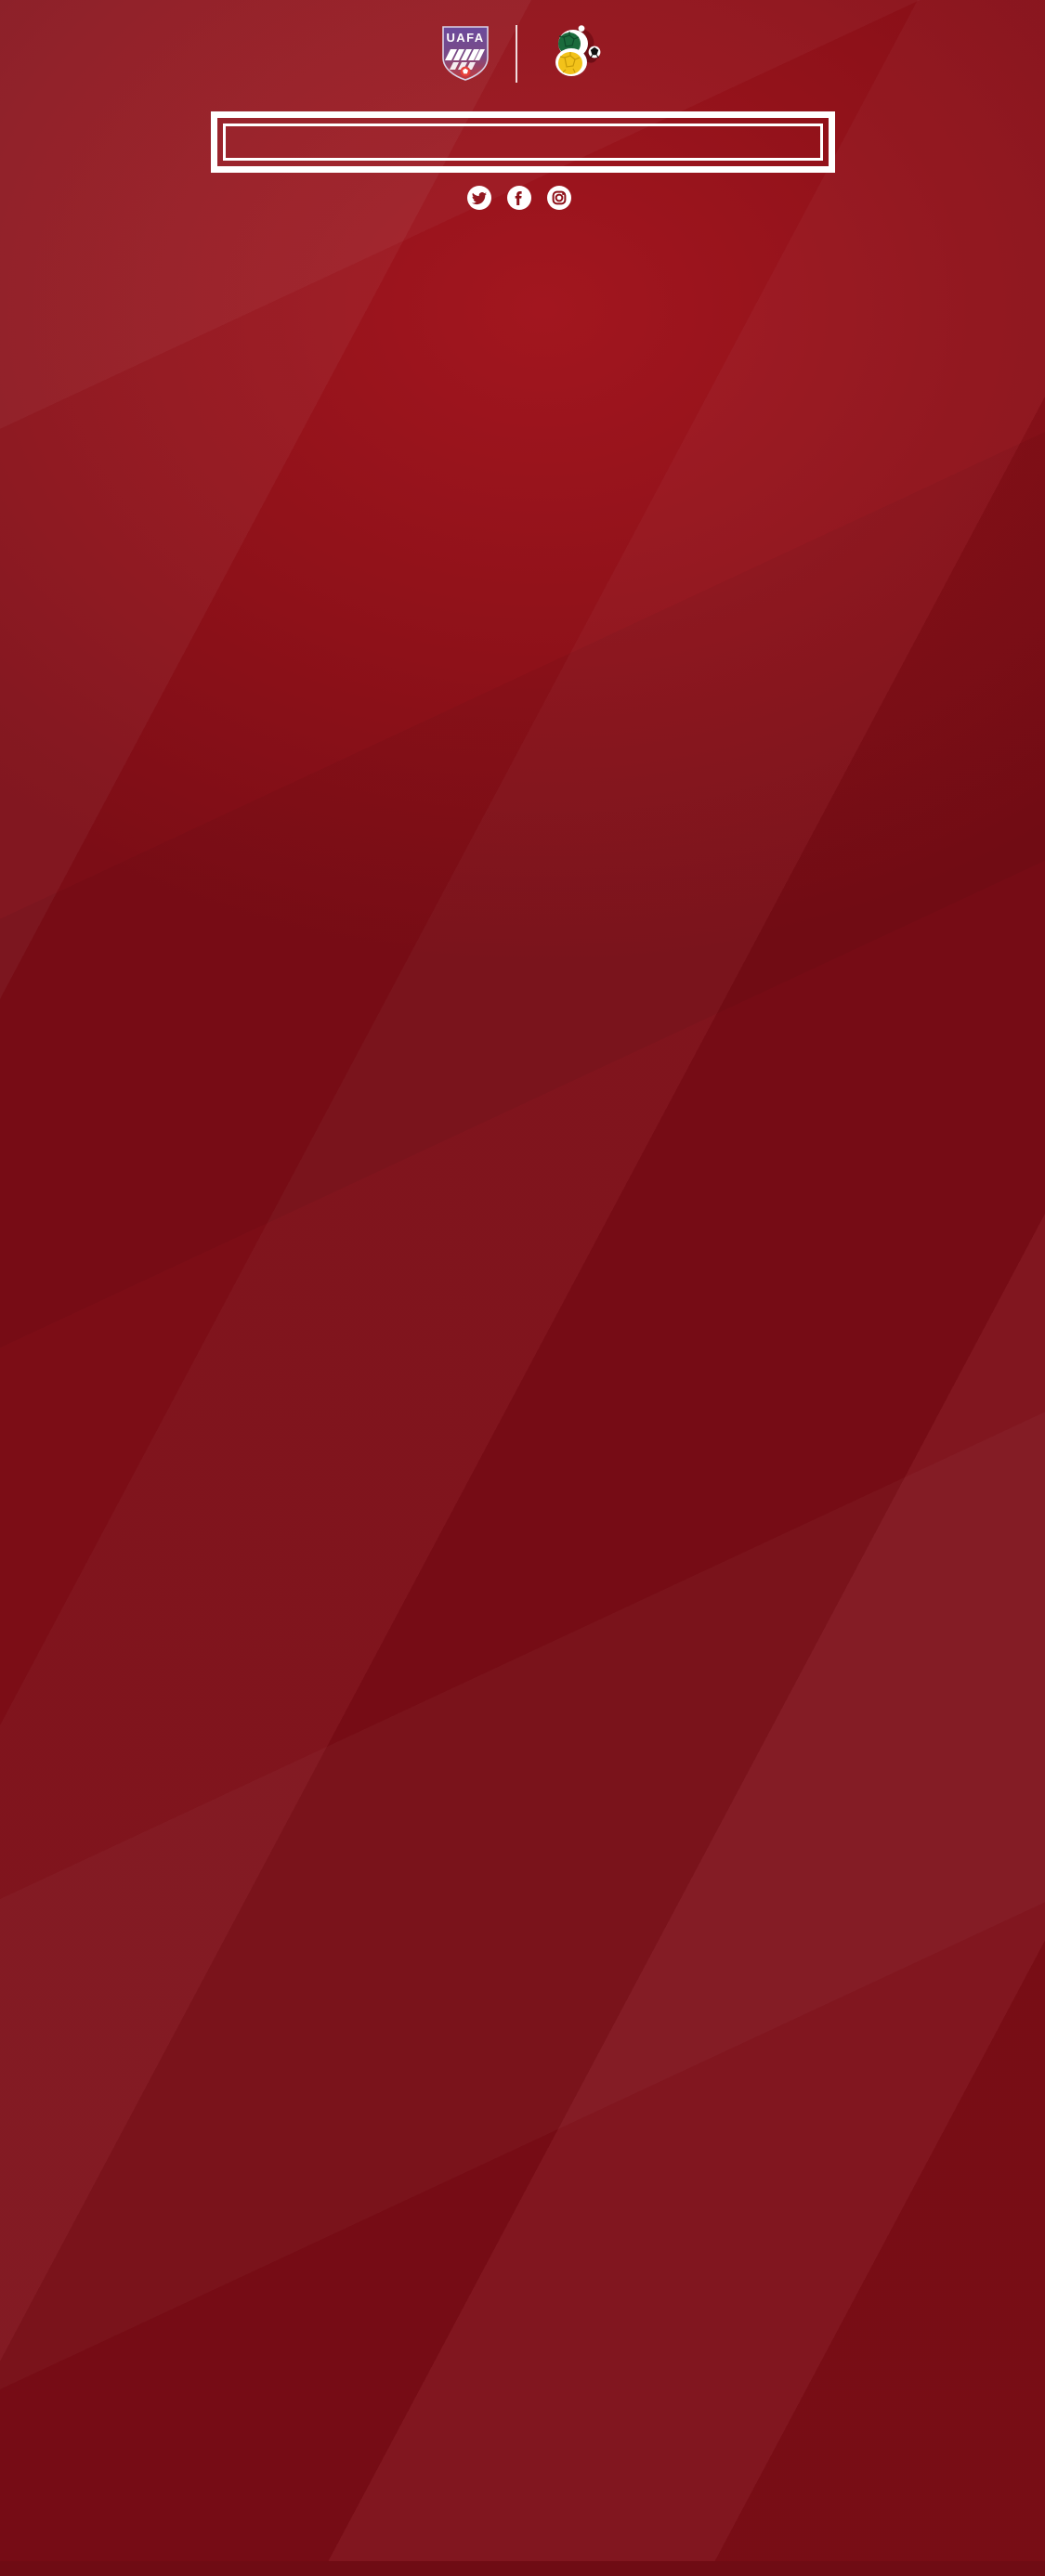 Image resolution: width=1045 pixels, height=2576 pixels. I want to click on final-section, so click(522, 142).